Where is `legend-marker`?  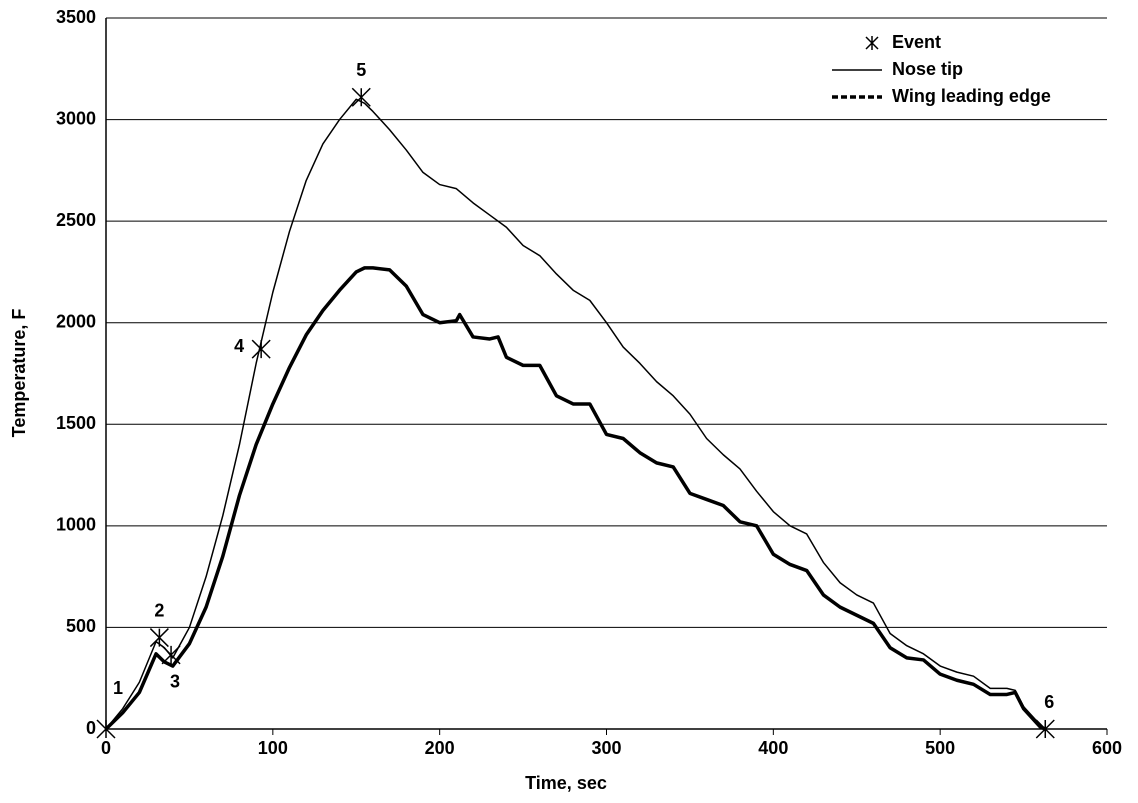 legend-marker is located at coordinates (872, 43).